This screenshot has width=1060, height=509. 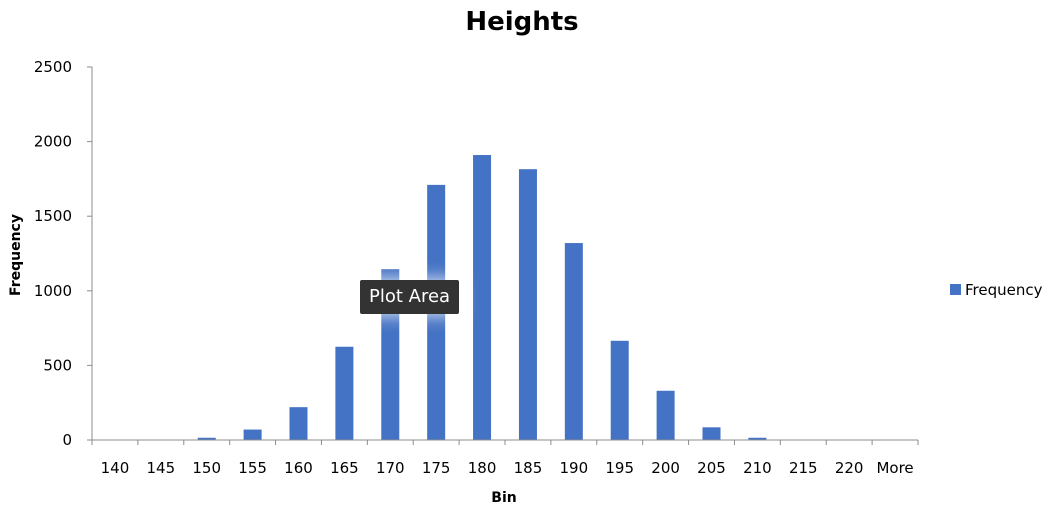 I want to click on x-axis-title: Bin, so click(x=503, y=498).